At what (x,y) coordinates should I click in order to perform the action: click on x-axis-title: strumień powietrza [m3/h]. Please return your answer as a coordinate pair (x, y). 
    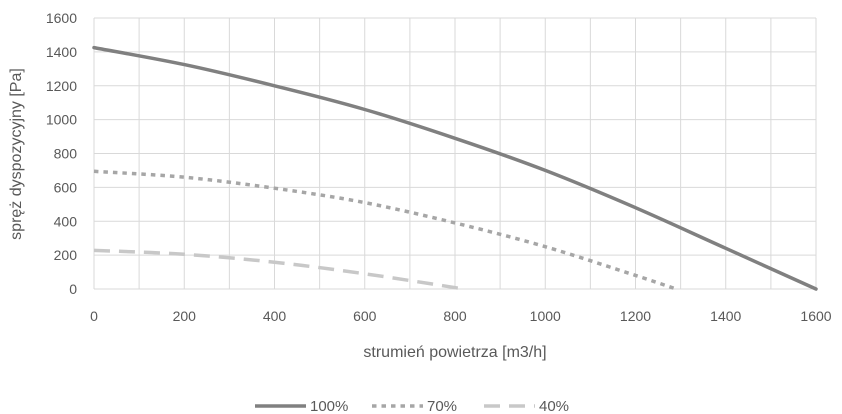
    Looking at the image, I should click on (454, 352).